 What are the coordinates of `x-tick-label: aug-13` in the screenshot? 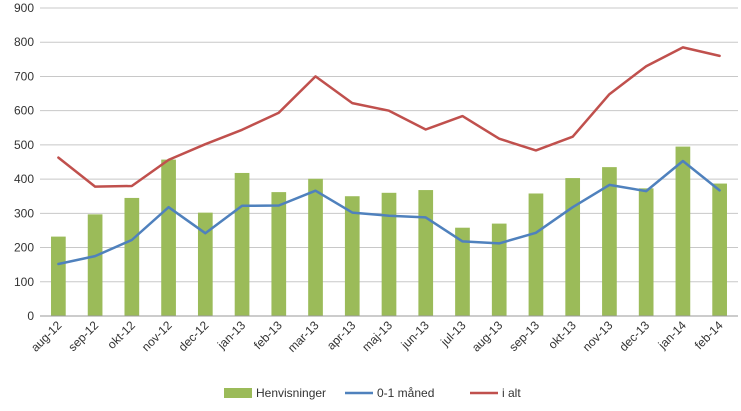 It's located at (487, 336).